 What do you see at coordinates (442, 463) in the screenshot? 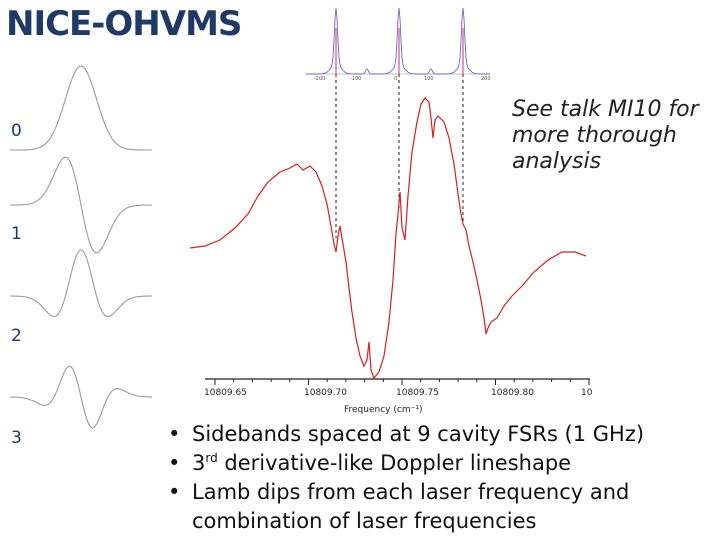
I see `bullet-item: 3rd derivative-like Doppler lineshape` at bounding box center [442, 463].